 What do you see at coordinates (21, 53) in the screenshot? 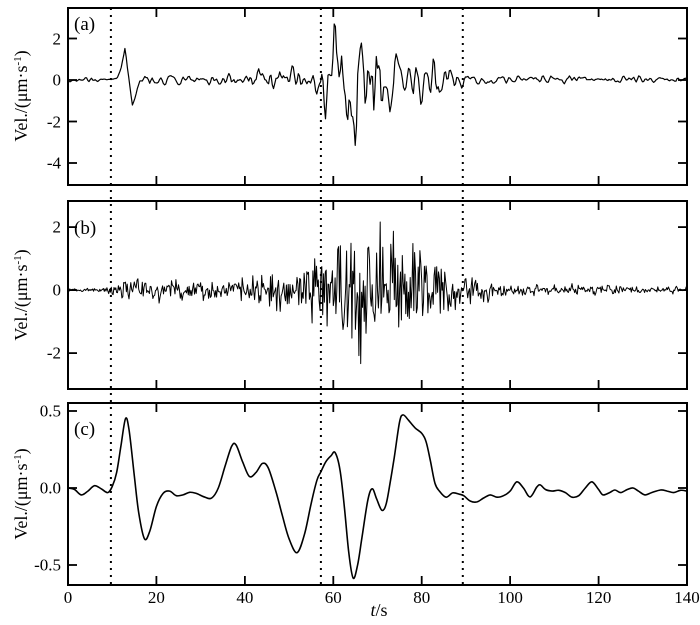
I see `y-axis-label-a-close: )` at bounding box center [21, 53].